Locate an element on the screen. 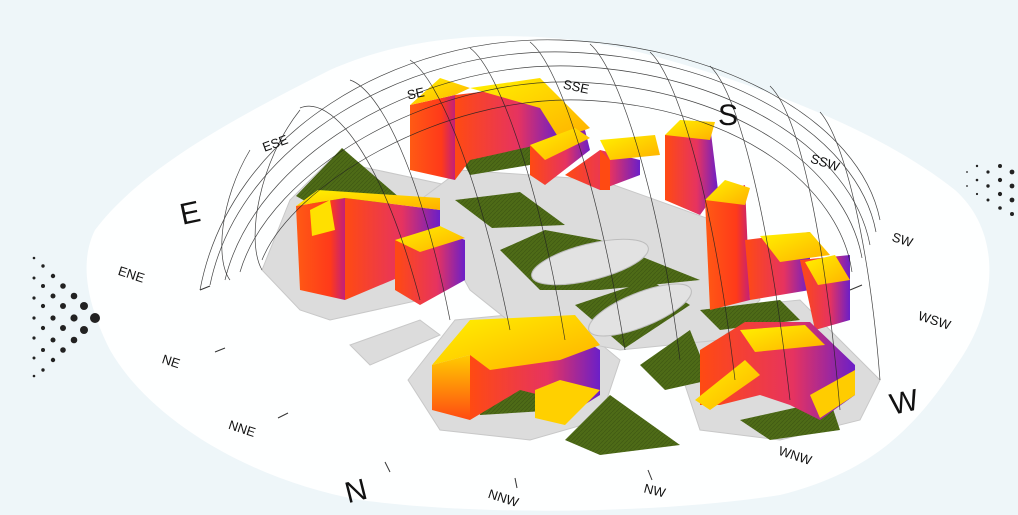 The height and width of the screenshot is (515, 1018). building-s is located at coordinates (757, 225).